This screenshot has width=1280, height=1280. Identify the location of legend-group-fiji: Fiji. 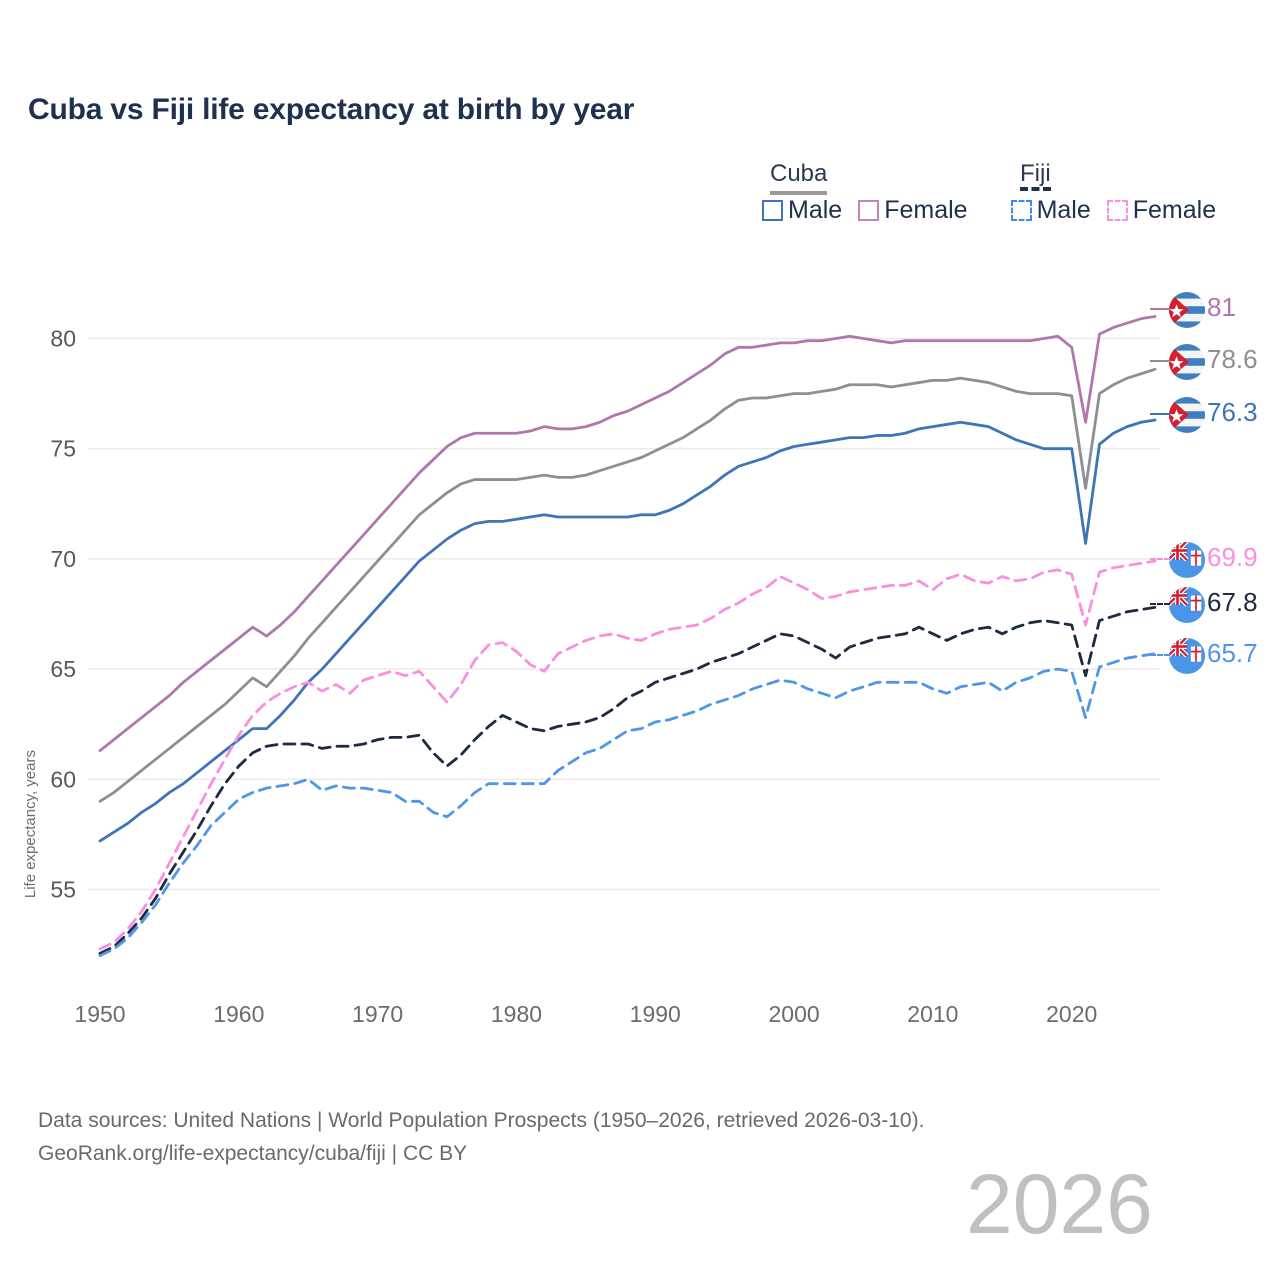
(1035, 176).